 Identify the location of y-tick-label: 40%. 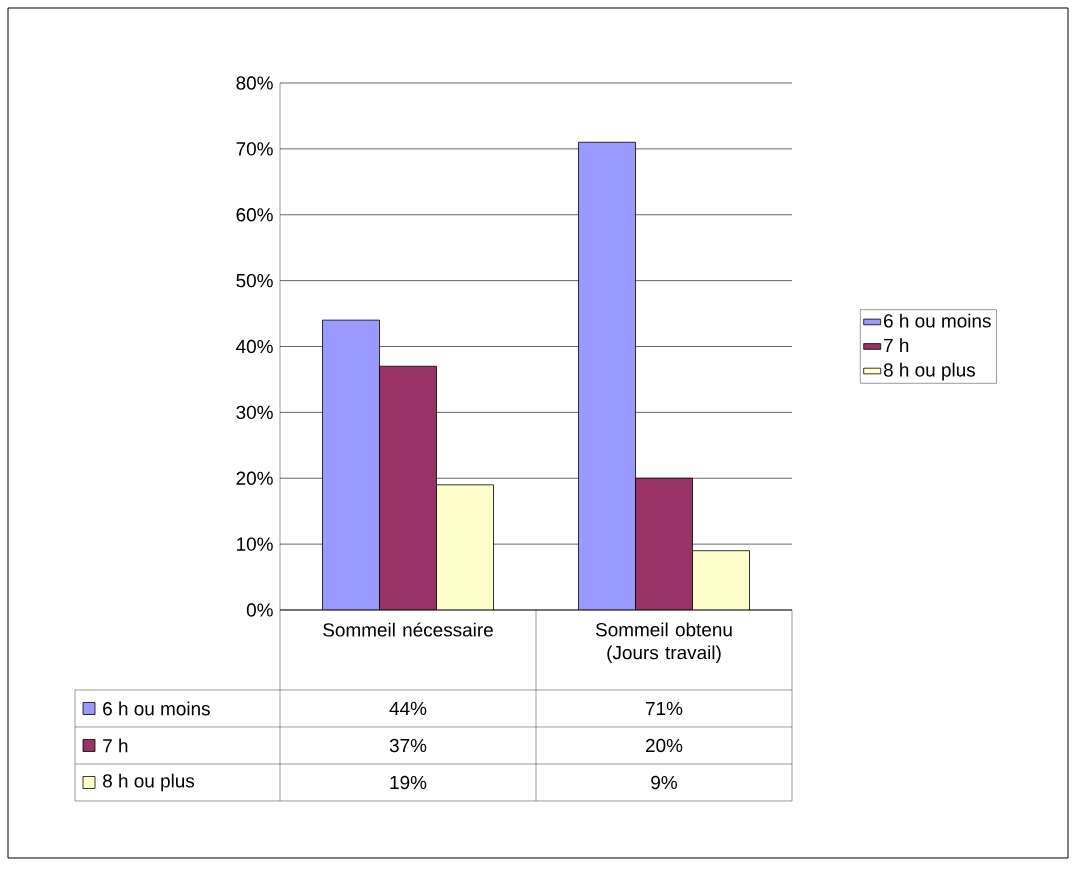
(254, 346).